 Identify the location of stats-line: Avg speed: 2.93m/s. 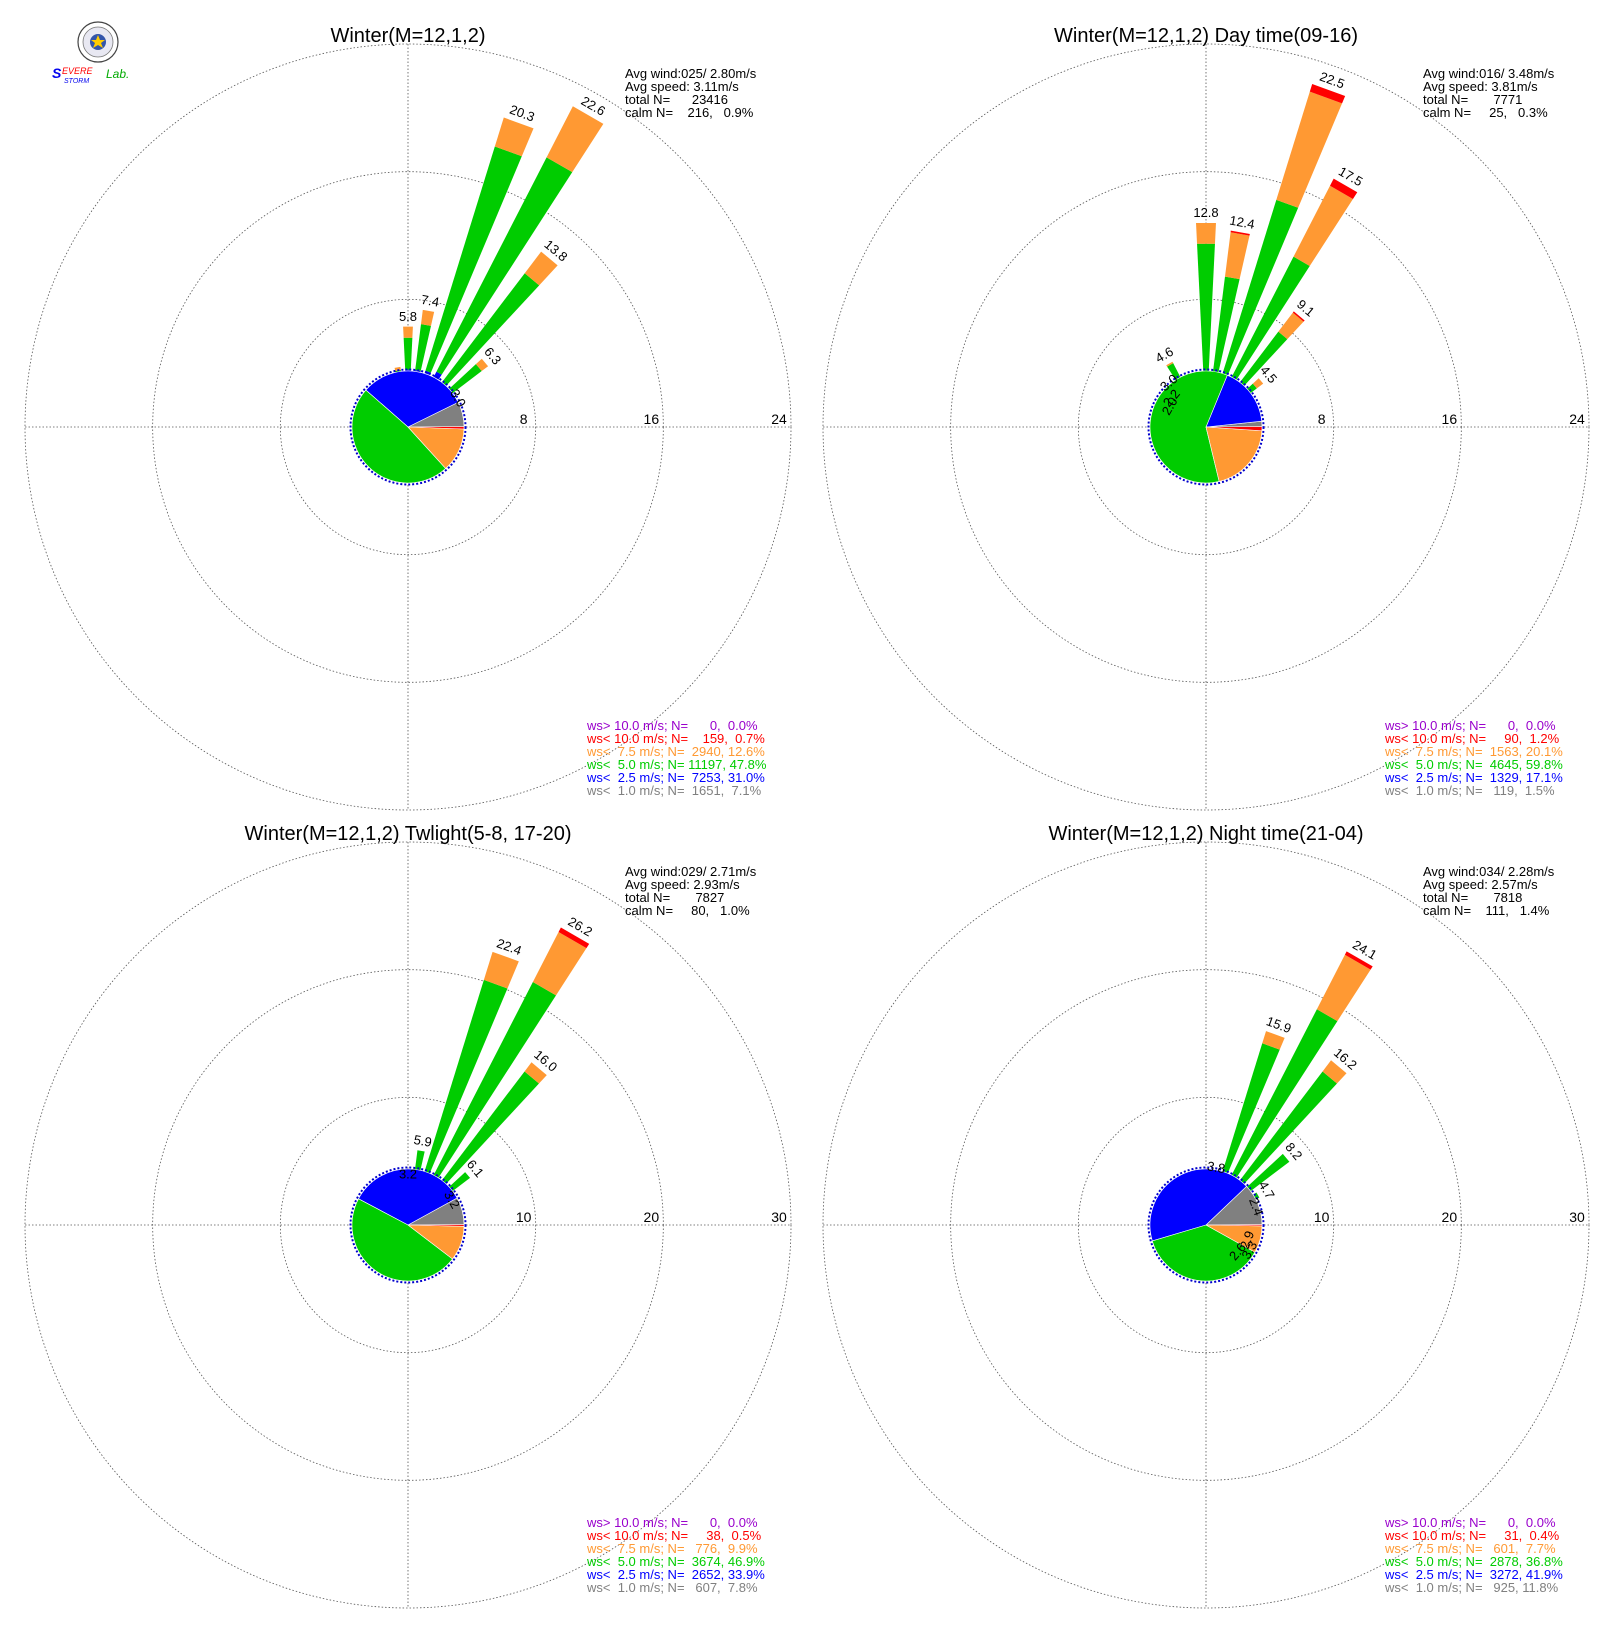
(682, 884).